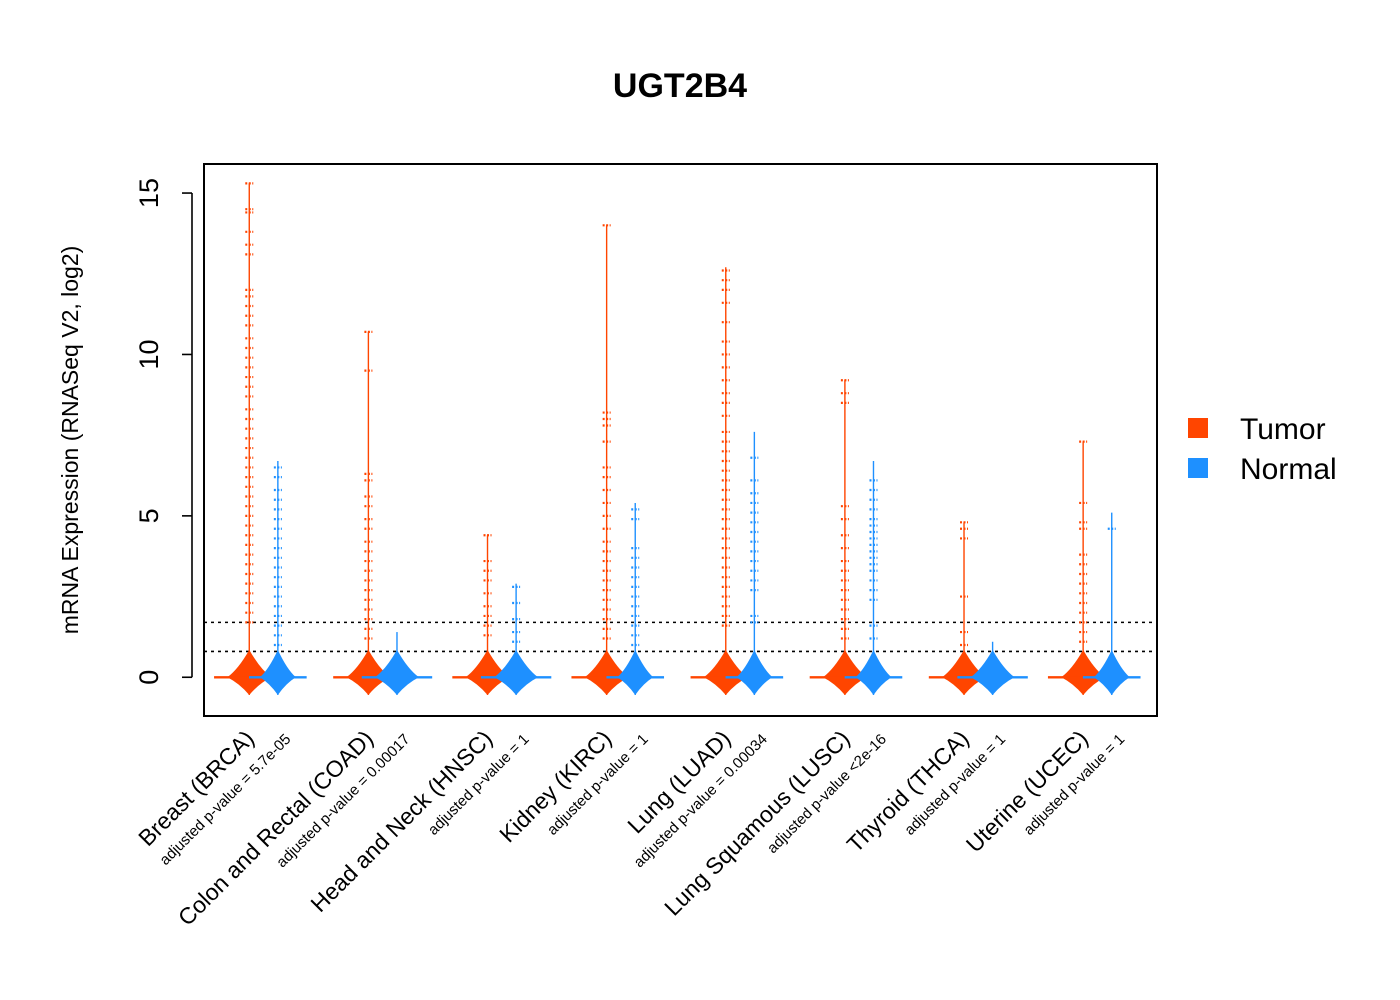 This screenshot has height=1000, width=1400. What do you see at coordinates (606, 672) in the screenshot?
I see `tumor-bean-3-density` at bounding box center [606, 672].